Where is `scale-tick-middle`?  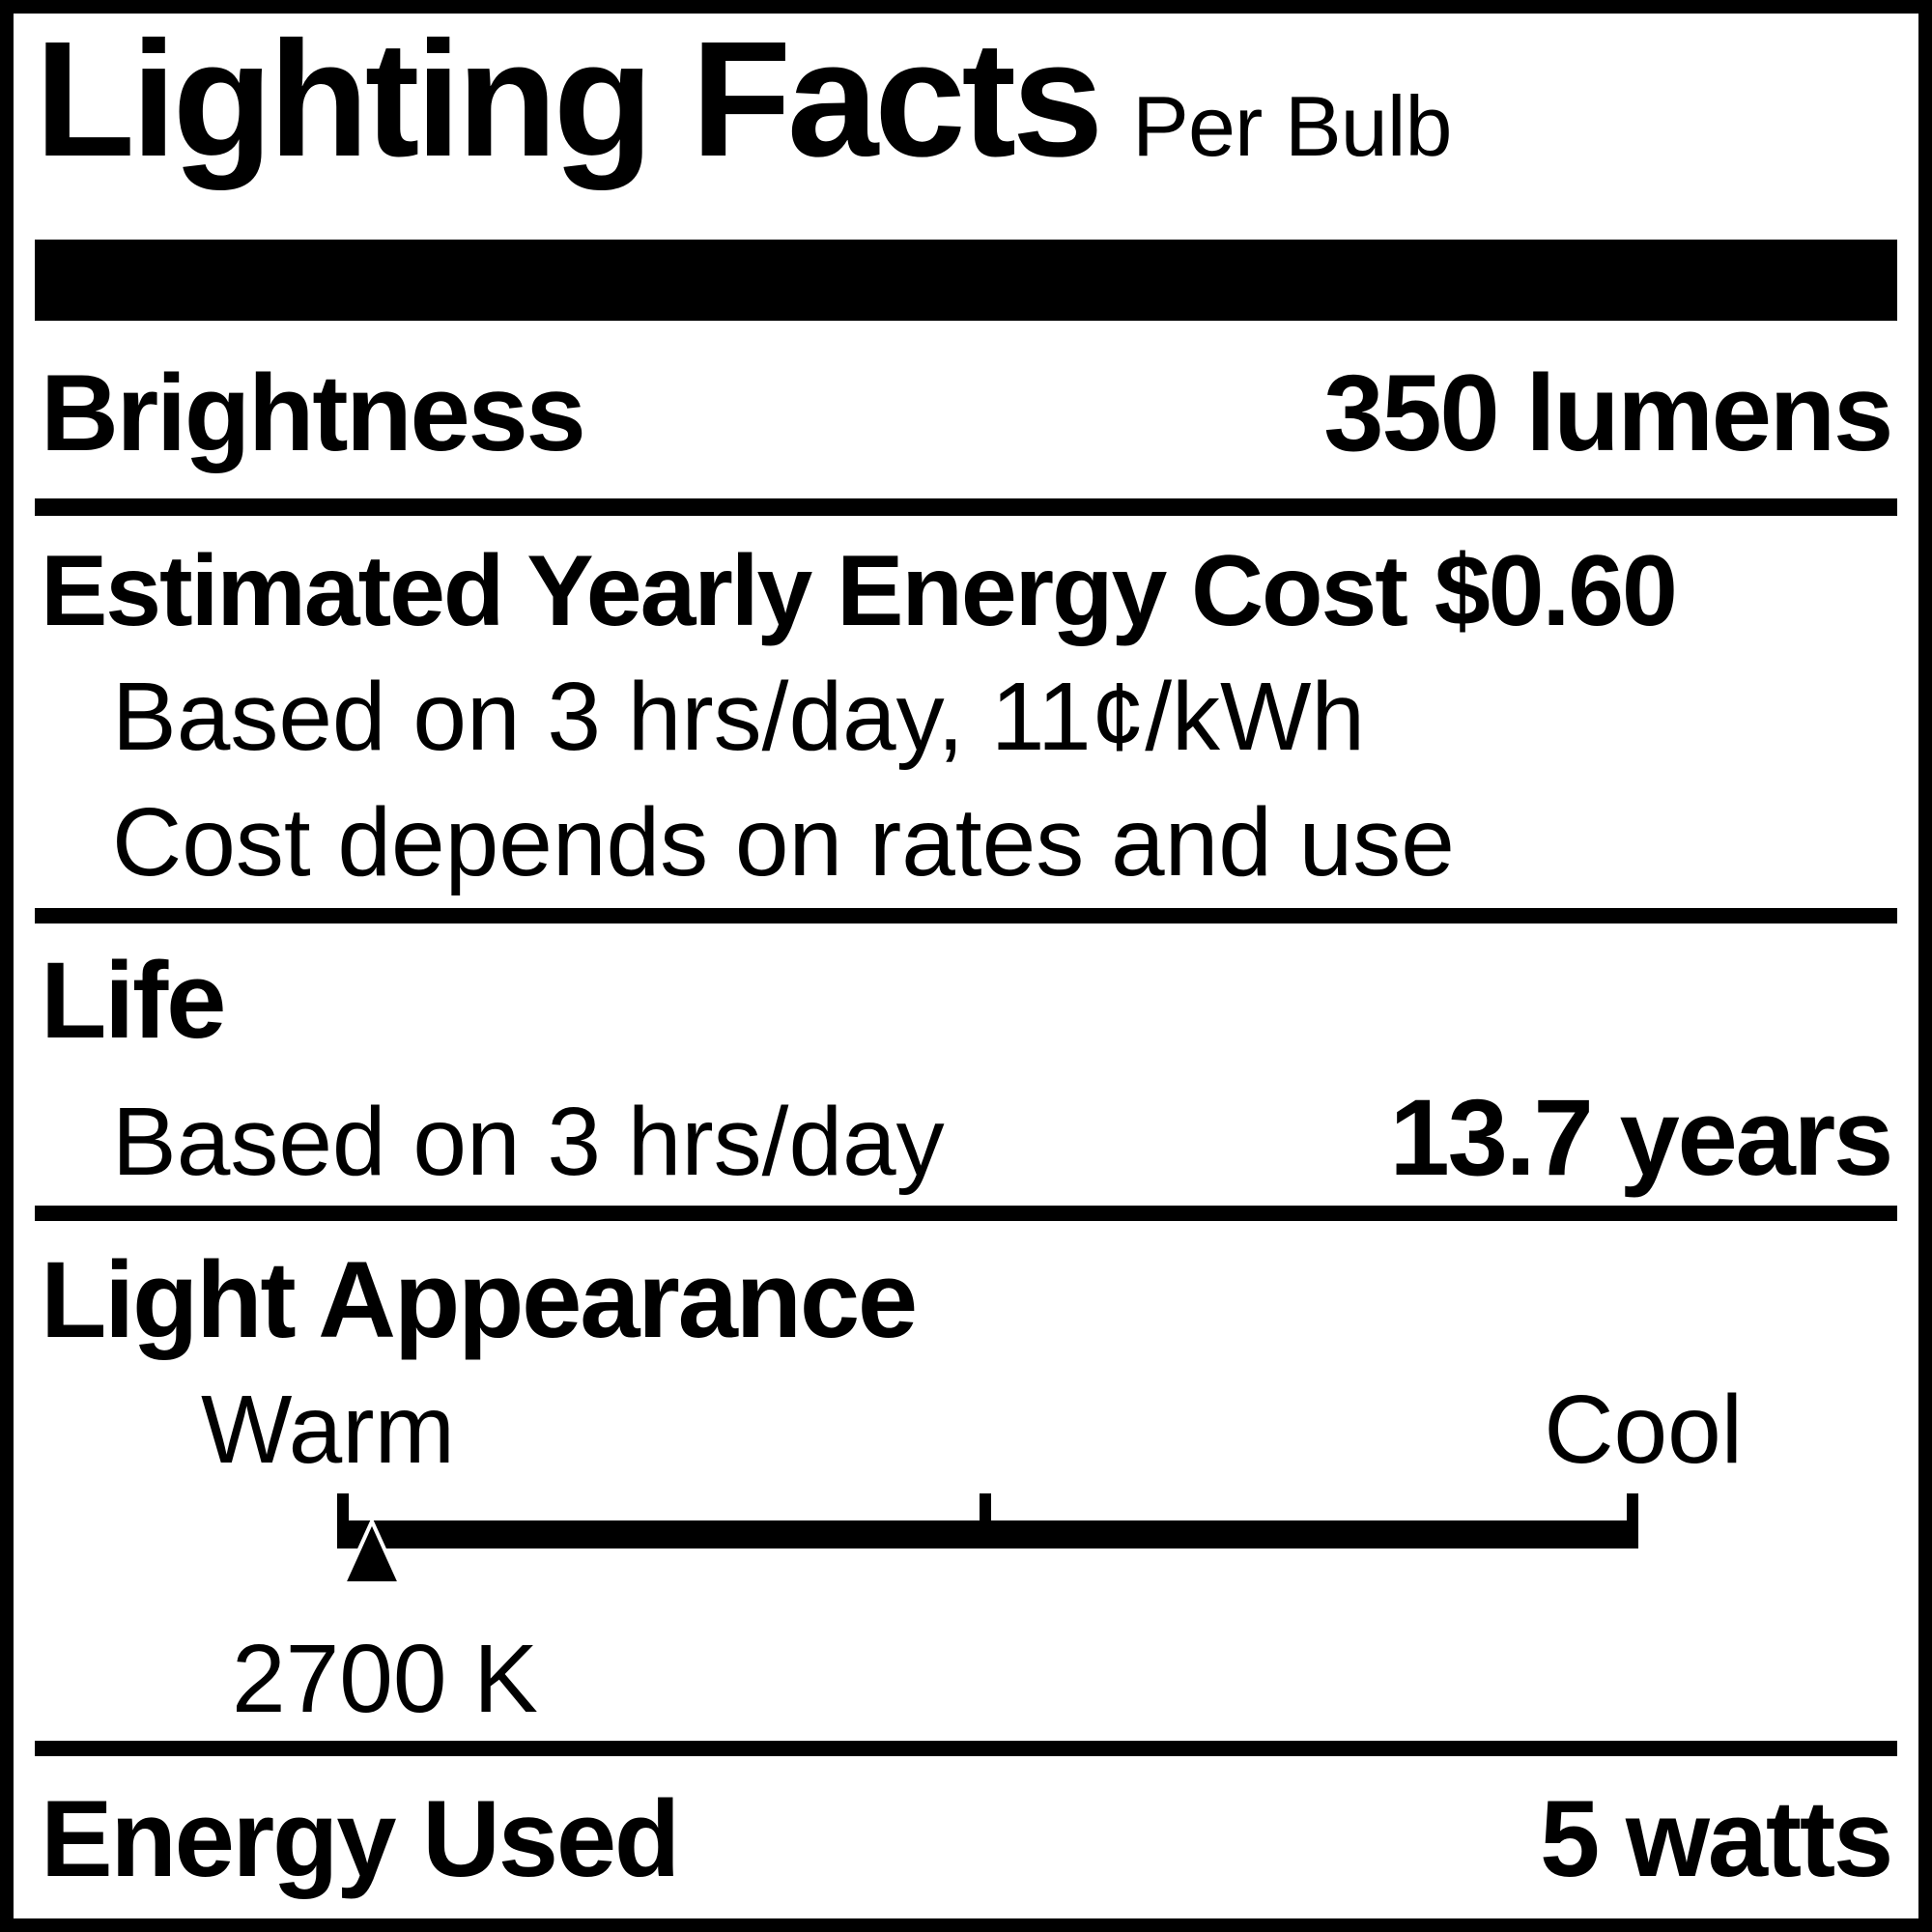
scale-tick-middle is located at coordinates (985, 1520).